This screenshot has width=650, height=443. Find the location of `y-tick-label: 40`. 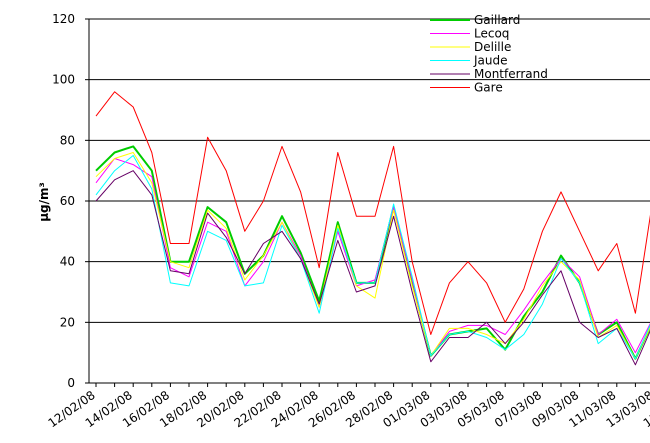

y-tick-label: 40 is located at coordinates (67, 262).